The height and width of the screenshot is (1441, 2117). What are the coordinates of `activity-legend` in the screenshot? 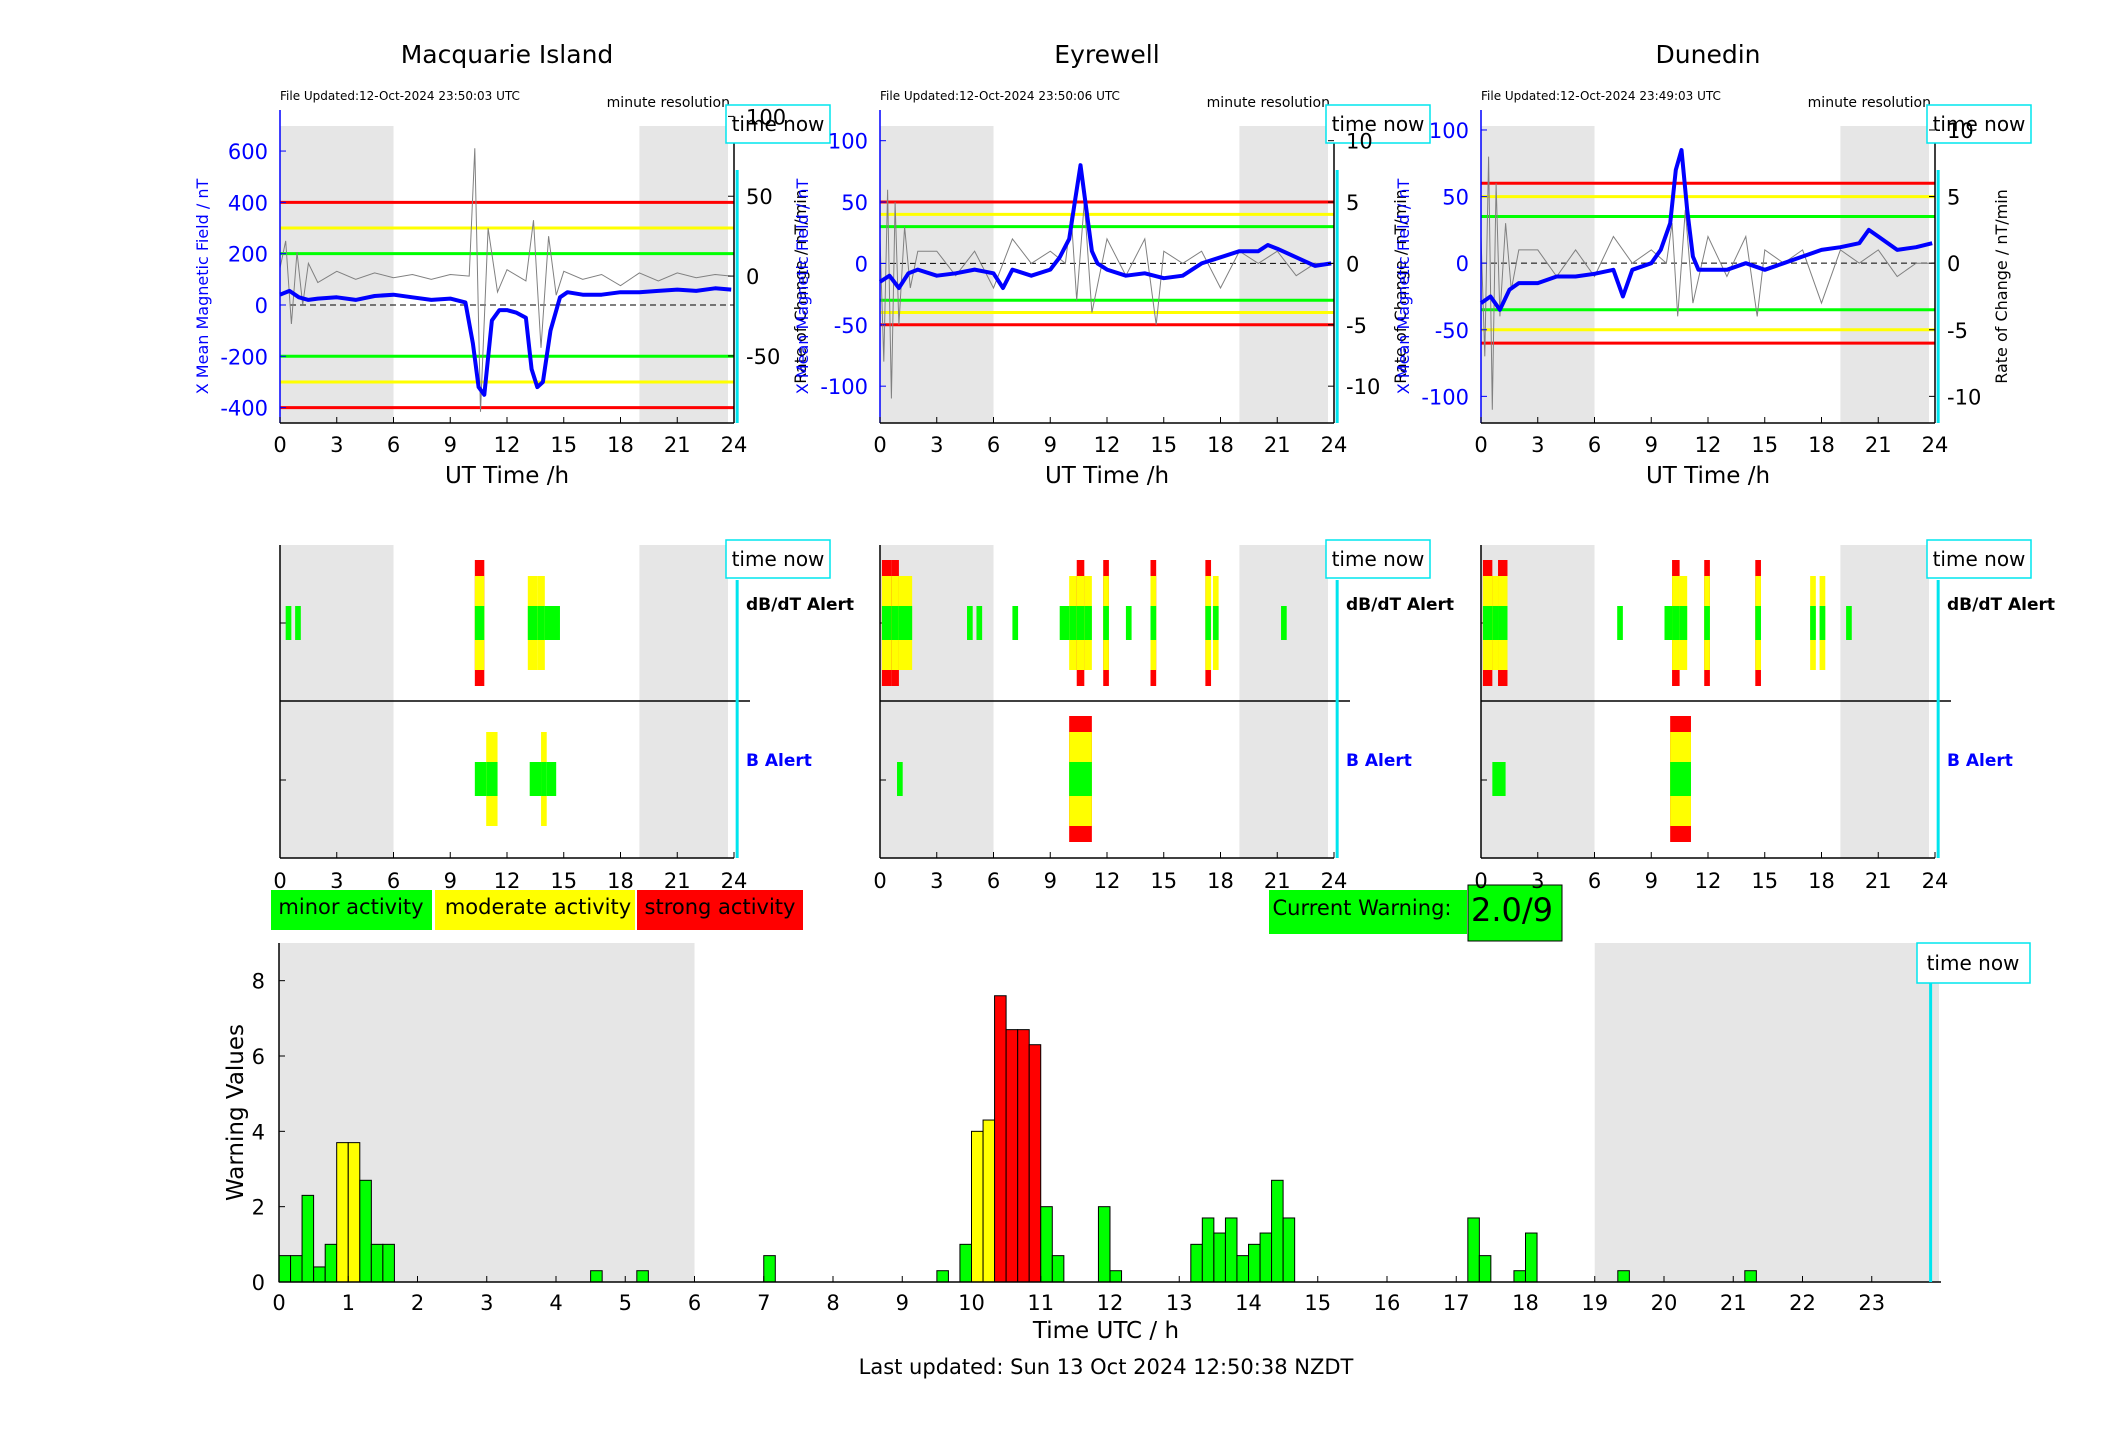 It's located at (917, 913).